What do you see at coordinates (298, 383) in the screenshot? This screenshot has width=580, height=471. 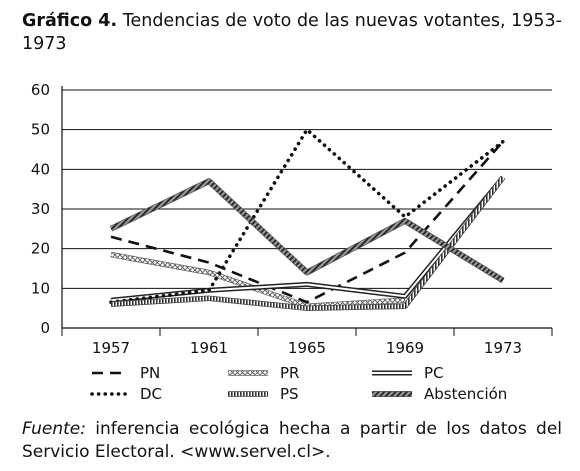 I see `chart-legend: PN PR PC DC PS Abstención` at bounding box center [298, 383].